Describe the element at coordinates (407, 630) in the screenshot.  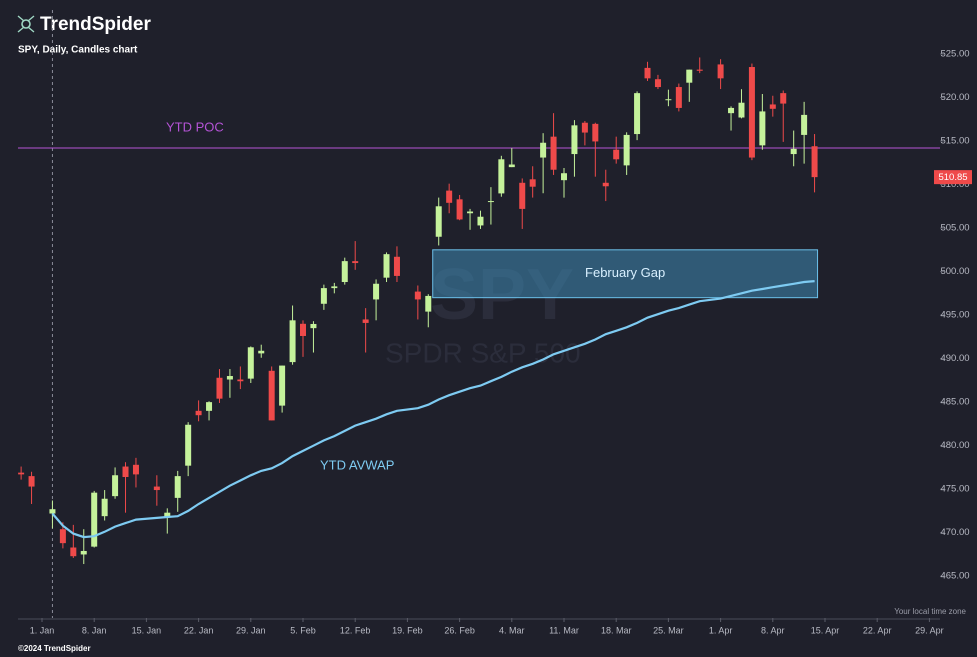
I see `x-tick-label: 19. Feb` at that location.